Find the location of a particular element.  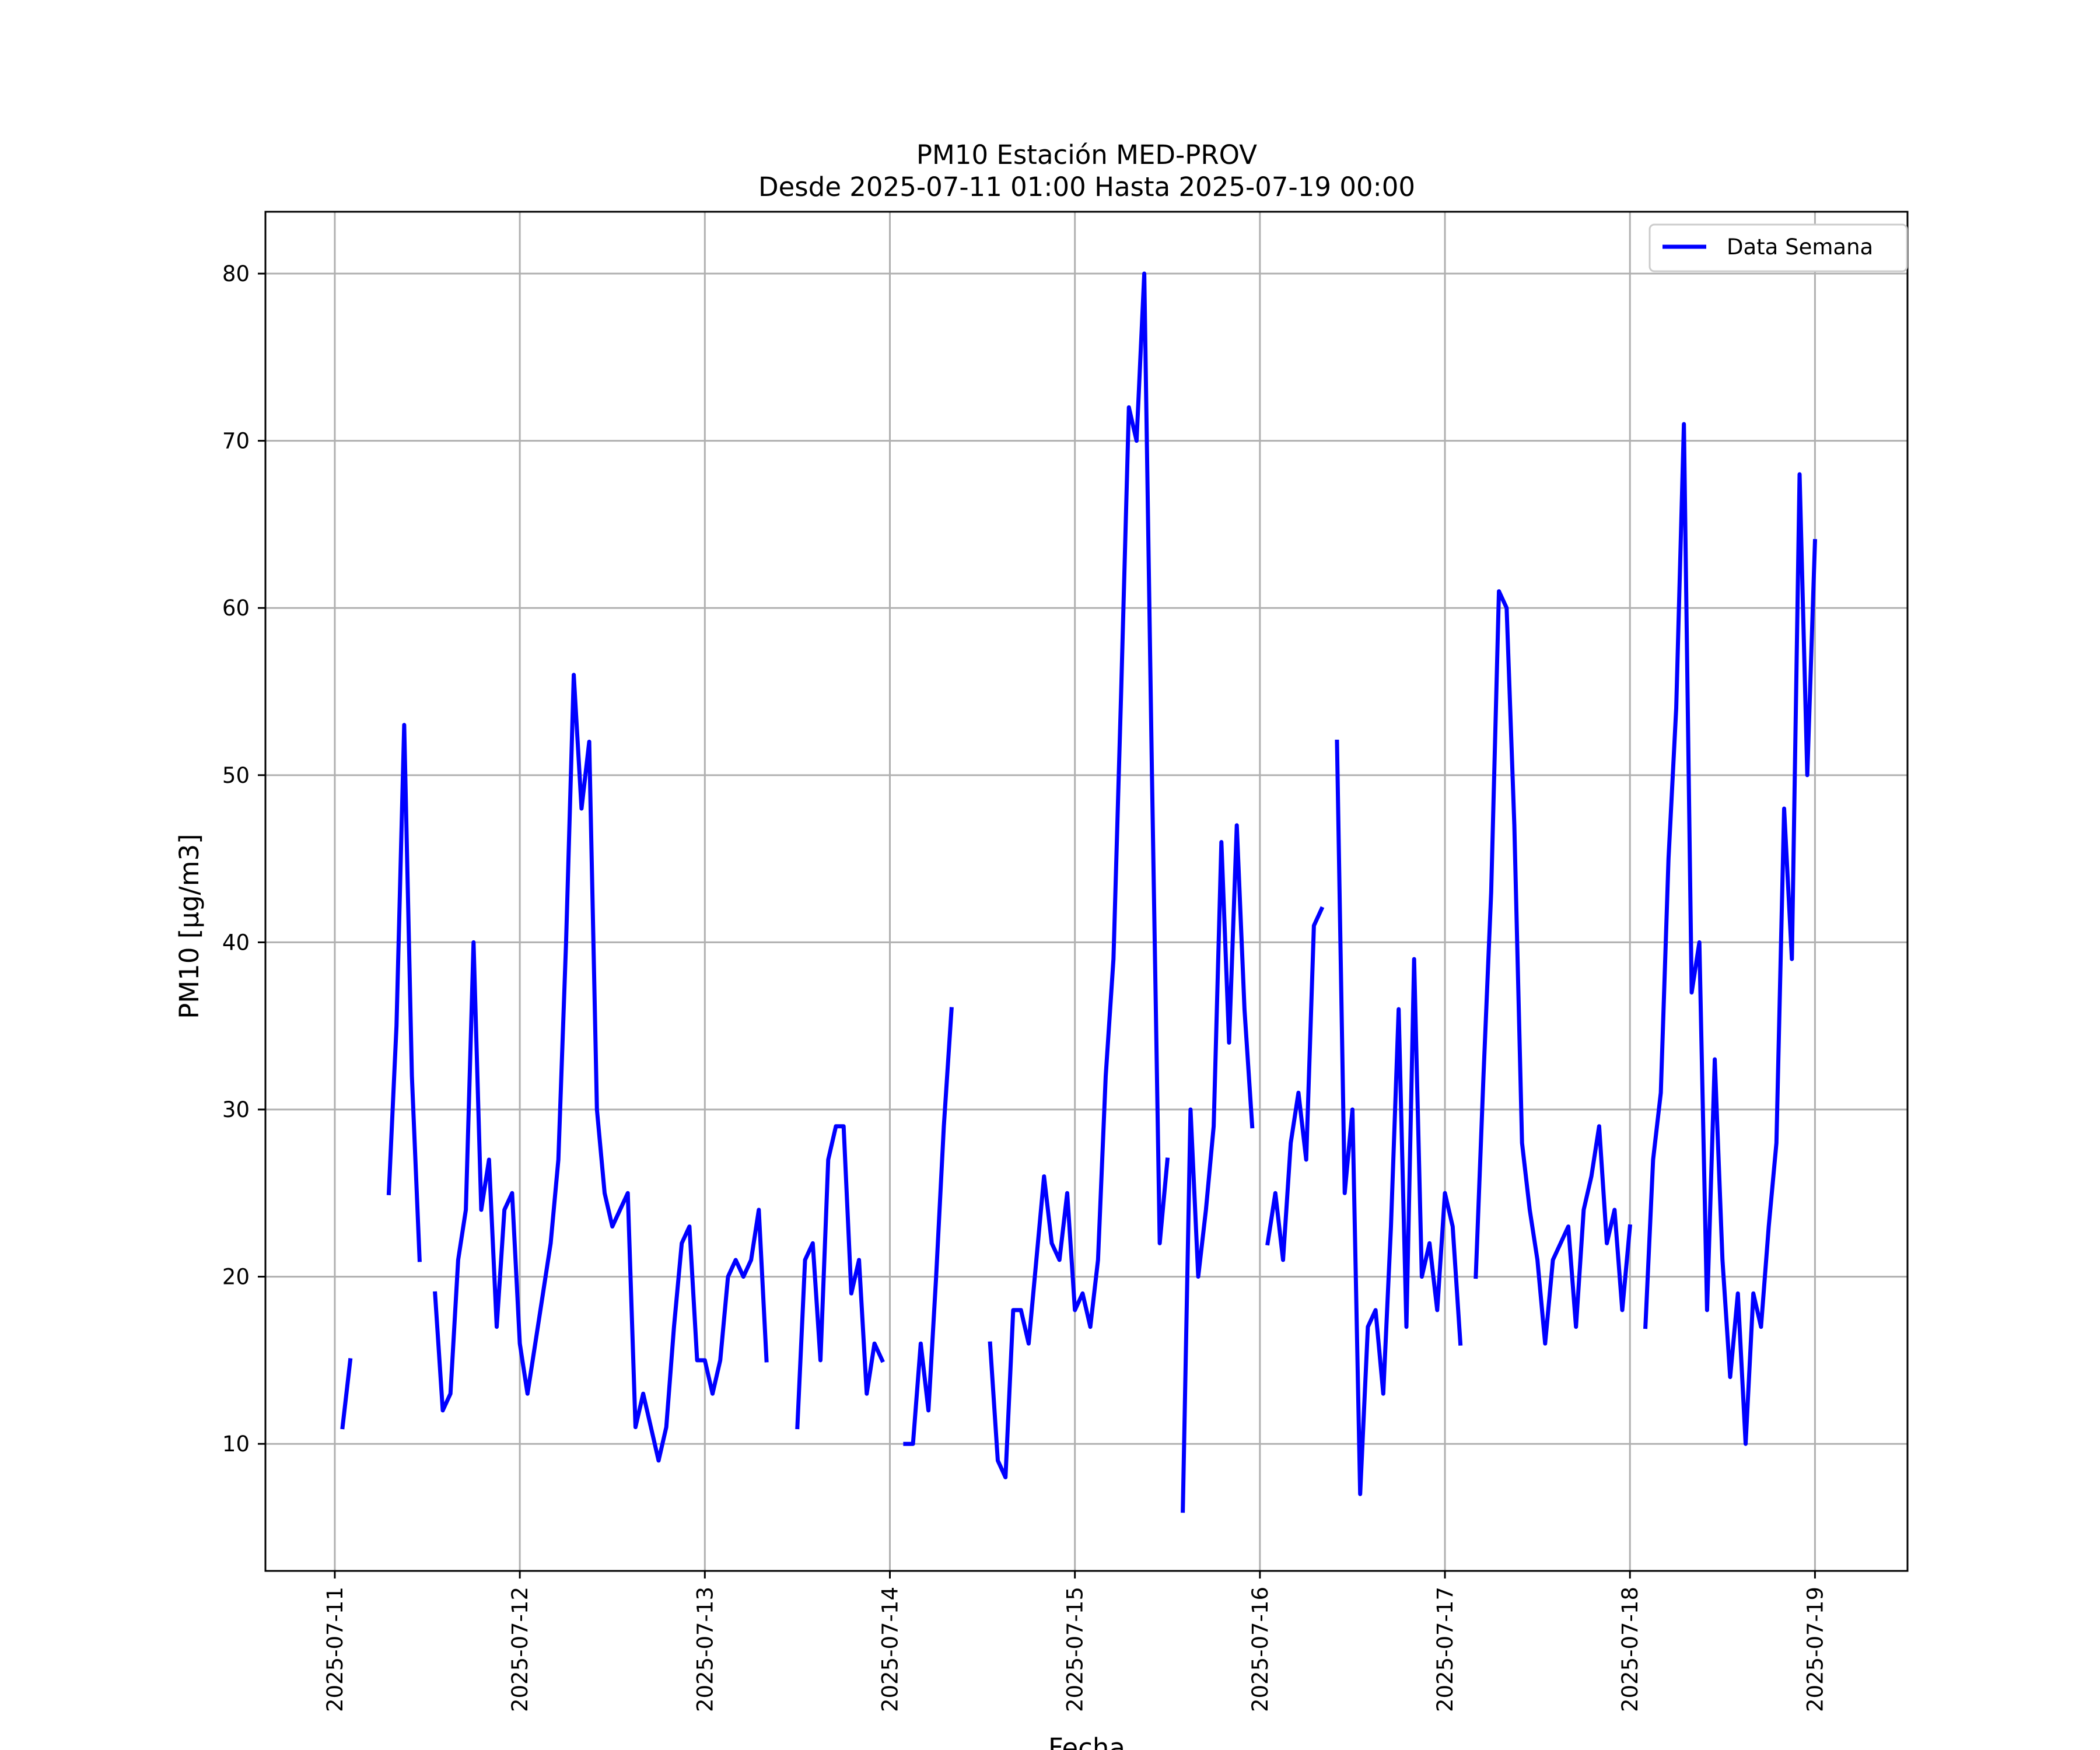

x-tick-label: 2025-07-18 is located at coordinates (1630, 1650).